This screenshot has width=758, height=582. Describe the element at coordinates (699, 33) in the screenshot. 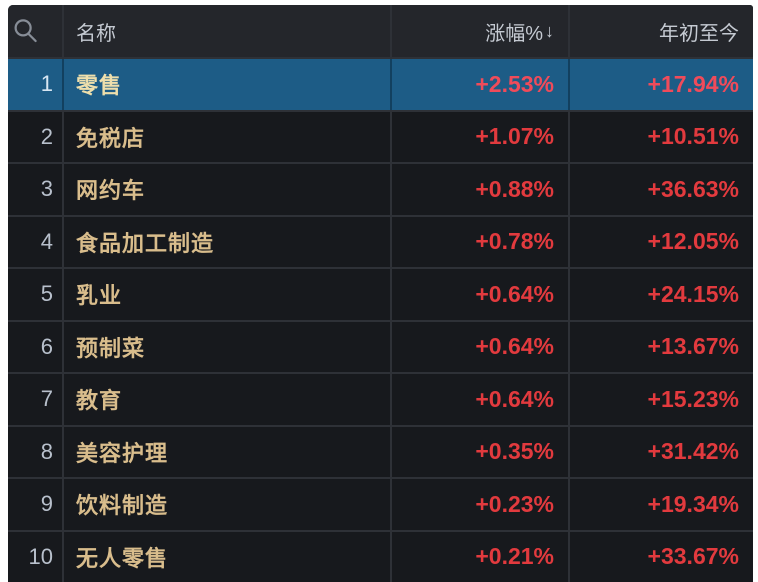

I see `column-header-ytd-label: 年初至今` at that location.